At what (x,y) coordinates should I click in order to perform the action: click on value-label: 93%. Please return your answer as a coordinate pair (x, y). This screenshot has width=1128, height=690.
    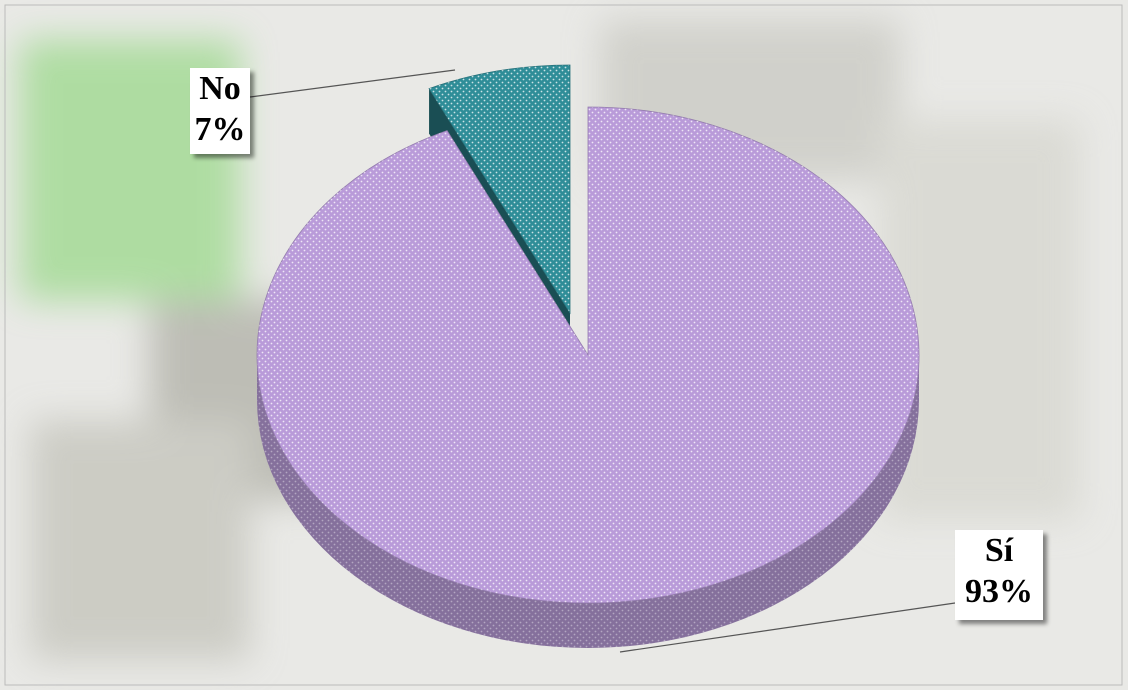
    Looking at the image, I should click on (999, 591).